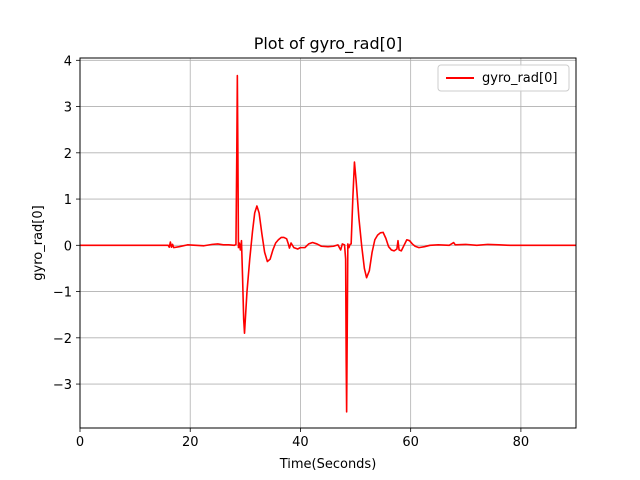 The width and height of the screenshot is (640, 480). Describe the element at coordinates (328, 44) in the screenshot. I see `chart-title: Plot of gyro_rad[0]` at that location.